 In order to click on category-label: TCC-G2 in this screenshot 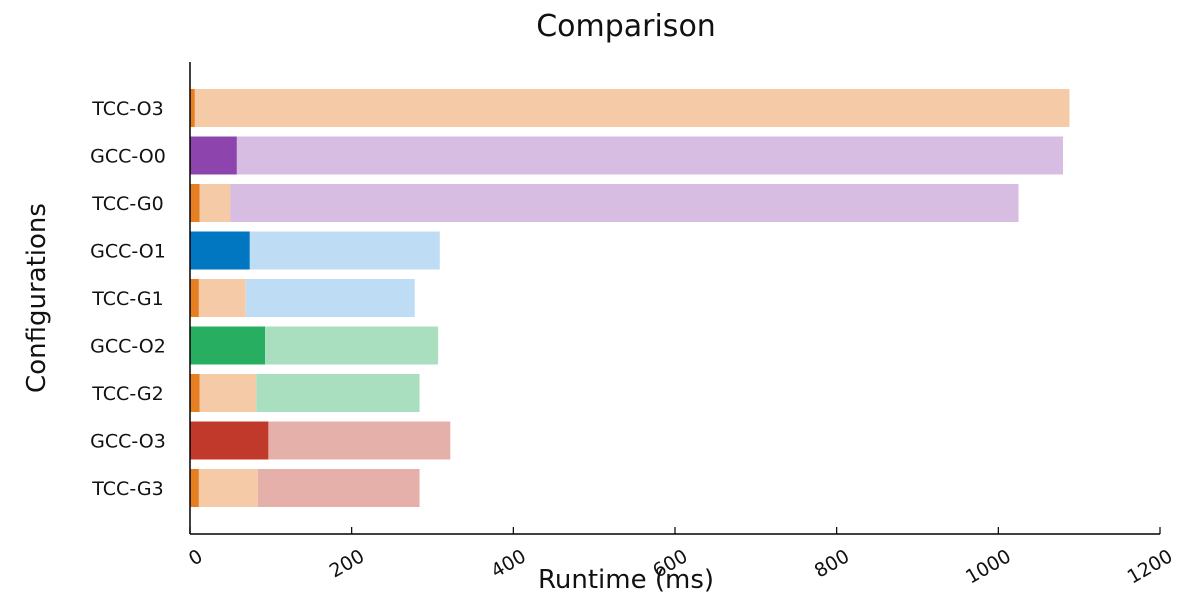, I will do `click(127, 394)`.